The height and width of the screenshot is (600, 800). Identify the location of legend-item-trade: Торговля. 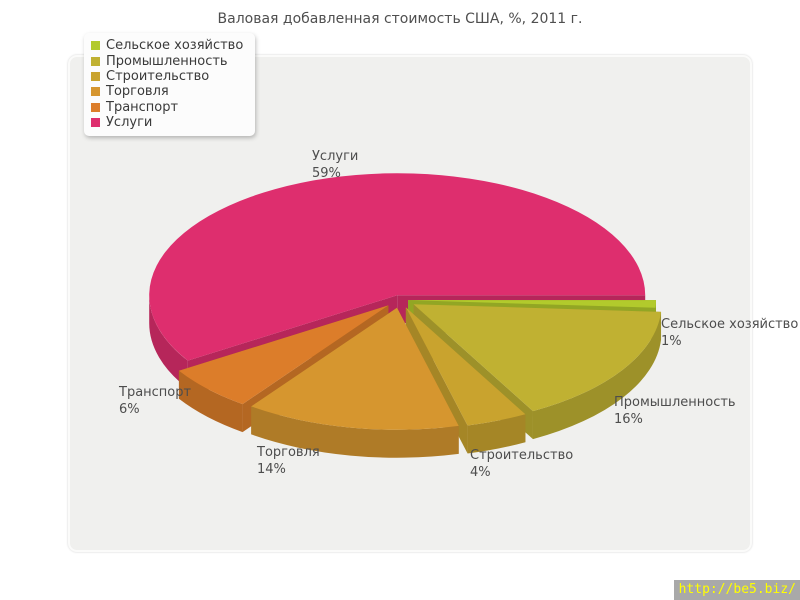
(167, 91).